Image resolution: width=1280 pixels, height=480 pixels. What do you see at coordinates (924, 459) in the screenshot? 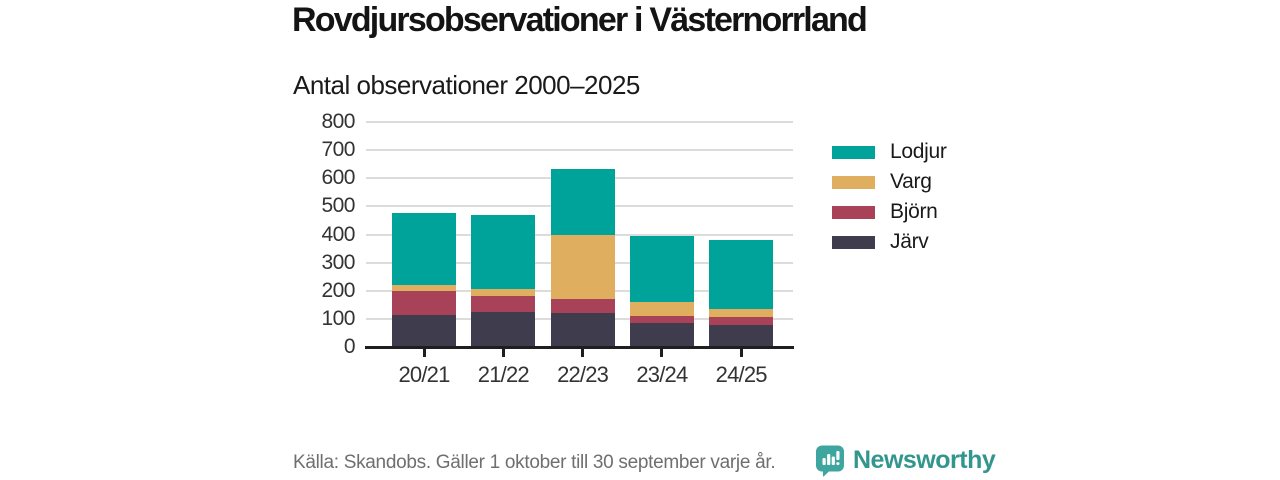
I see `brand-name: Newsworthy` at bounding box center [924, 459].